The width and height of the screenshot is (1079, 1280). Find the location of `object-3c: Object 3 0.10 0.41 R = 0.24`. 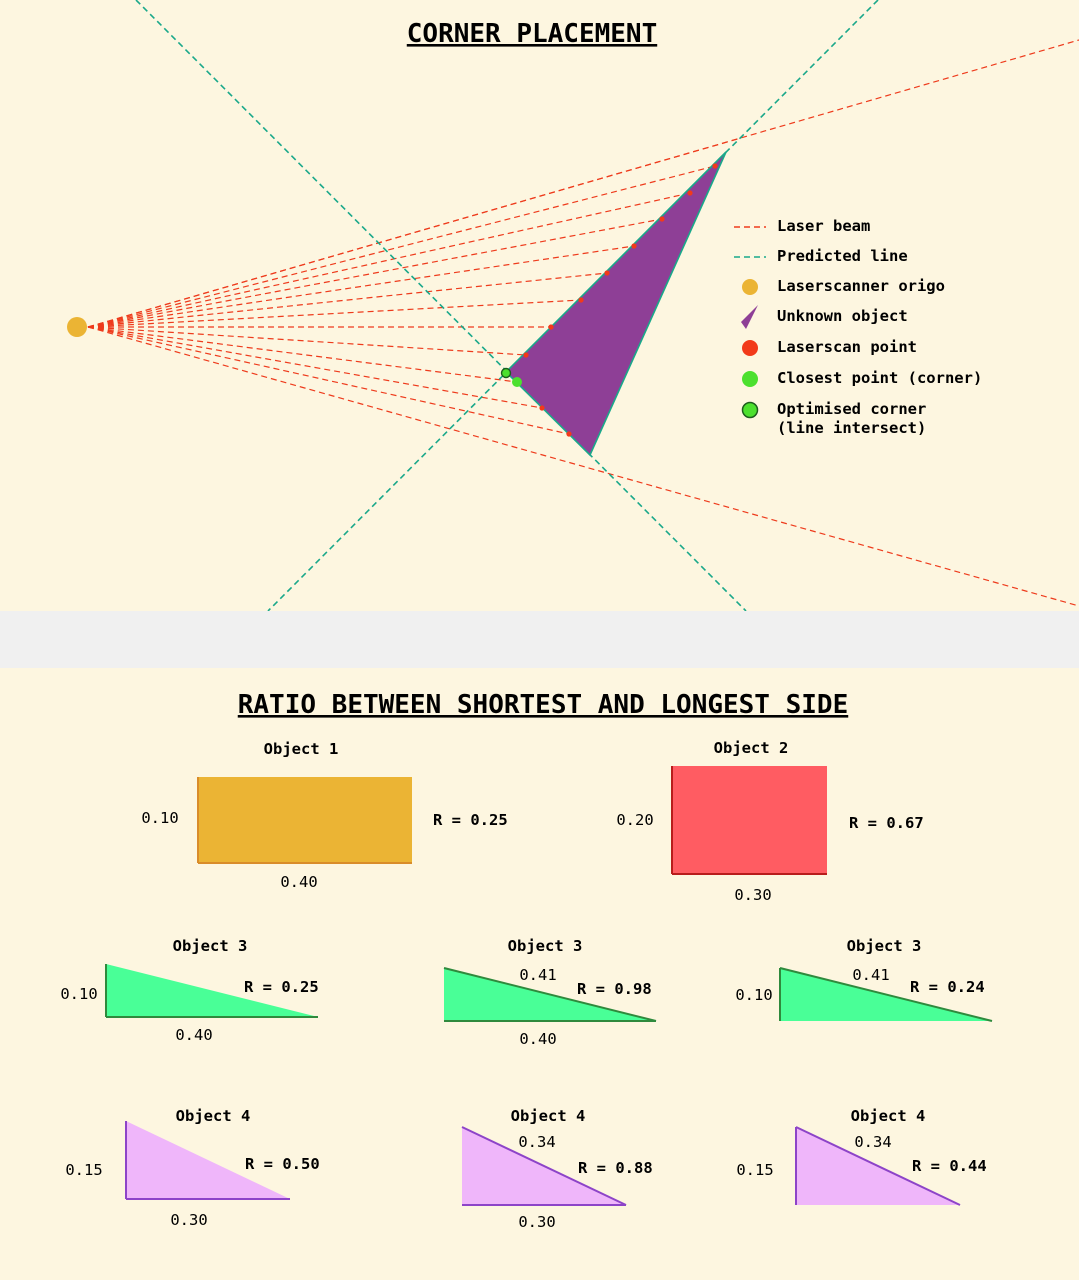

object-3c: Object 3 0.10 0.41 R = 0.24 is located at coordinates (864, 979).